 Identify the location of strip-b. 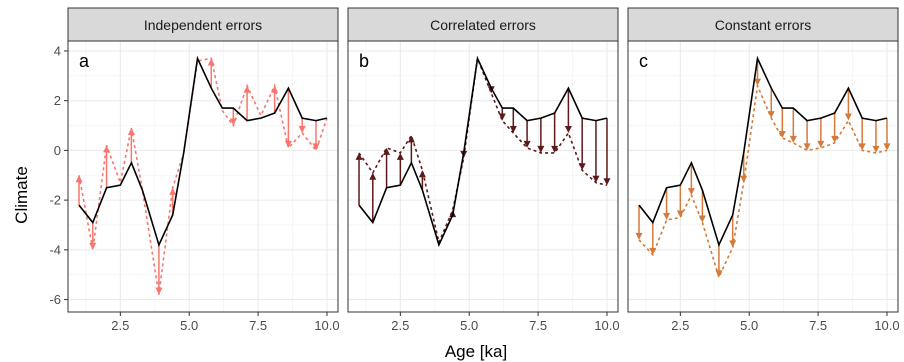
(483, 24).